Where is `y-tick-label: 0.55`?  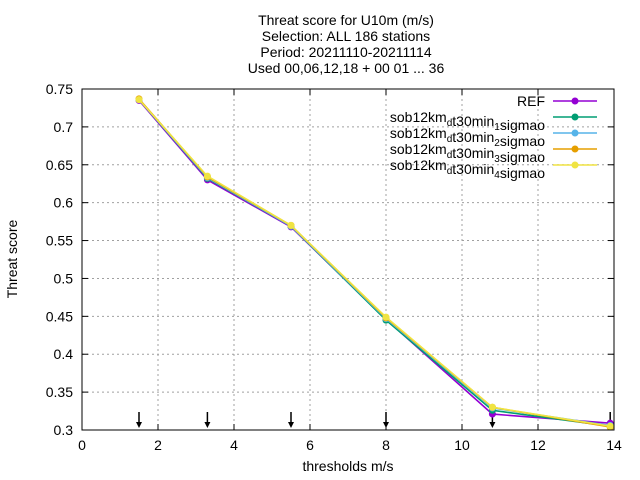 y-tick-label: 0.55 is located at coordinates (59, 241).